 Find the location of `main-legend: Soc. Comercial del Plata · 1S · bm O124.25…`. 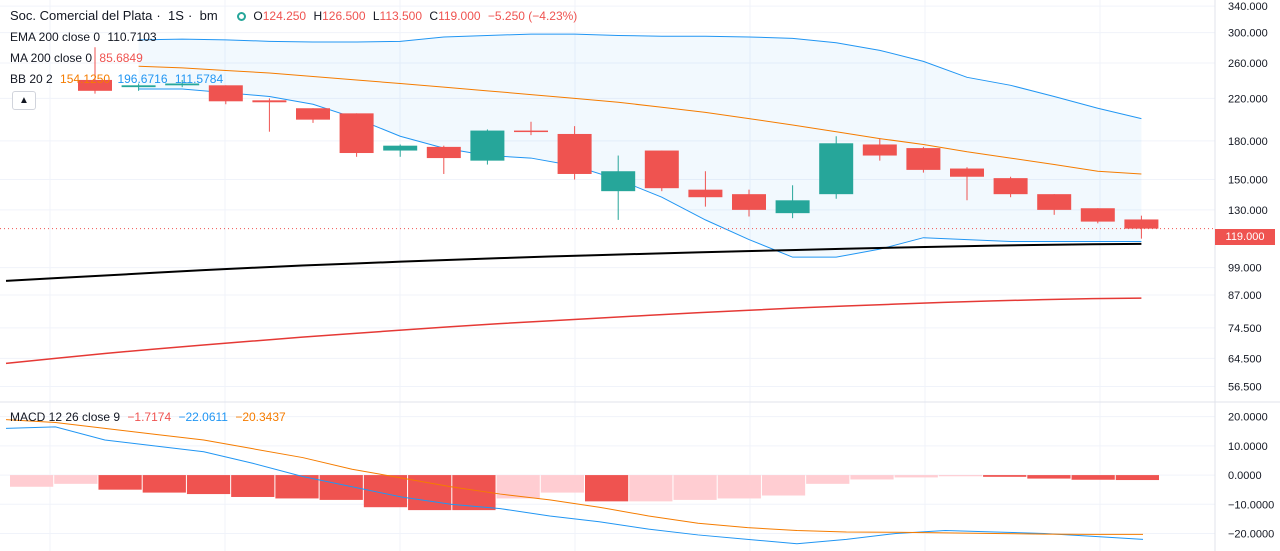

main-legend: Soc. Comercial del Plata · 1S · bm O124.25… is located at coordinates (294, 15).